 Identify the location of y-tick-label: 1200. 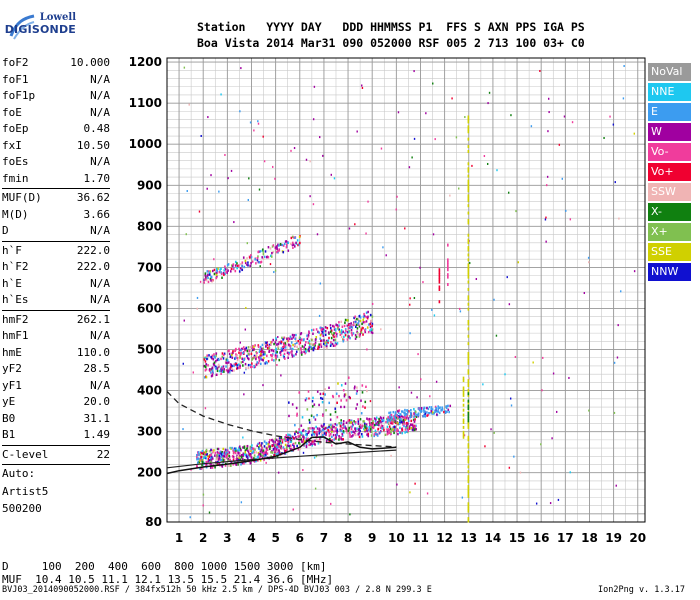
(145, 62).